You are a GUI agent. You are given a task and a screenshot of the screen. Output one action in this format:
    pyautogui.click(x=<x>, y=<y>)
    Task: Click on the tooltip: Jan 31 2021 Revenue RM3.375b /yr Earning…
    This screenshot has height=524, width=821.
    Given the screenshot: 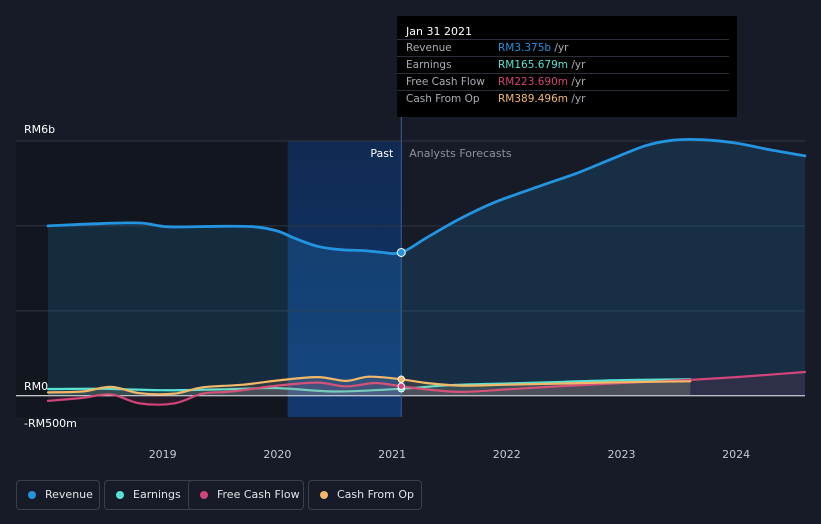 What is the action you would take?
    pyautogui.click(x=567, y=66)
    